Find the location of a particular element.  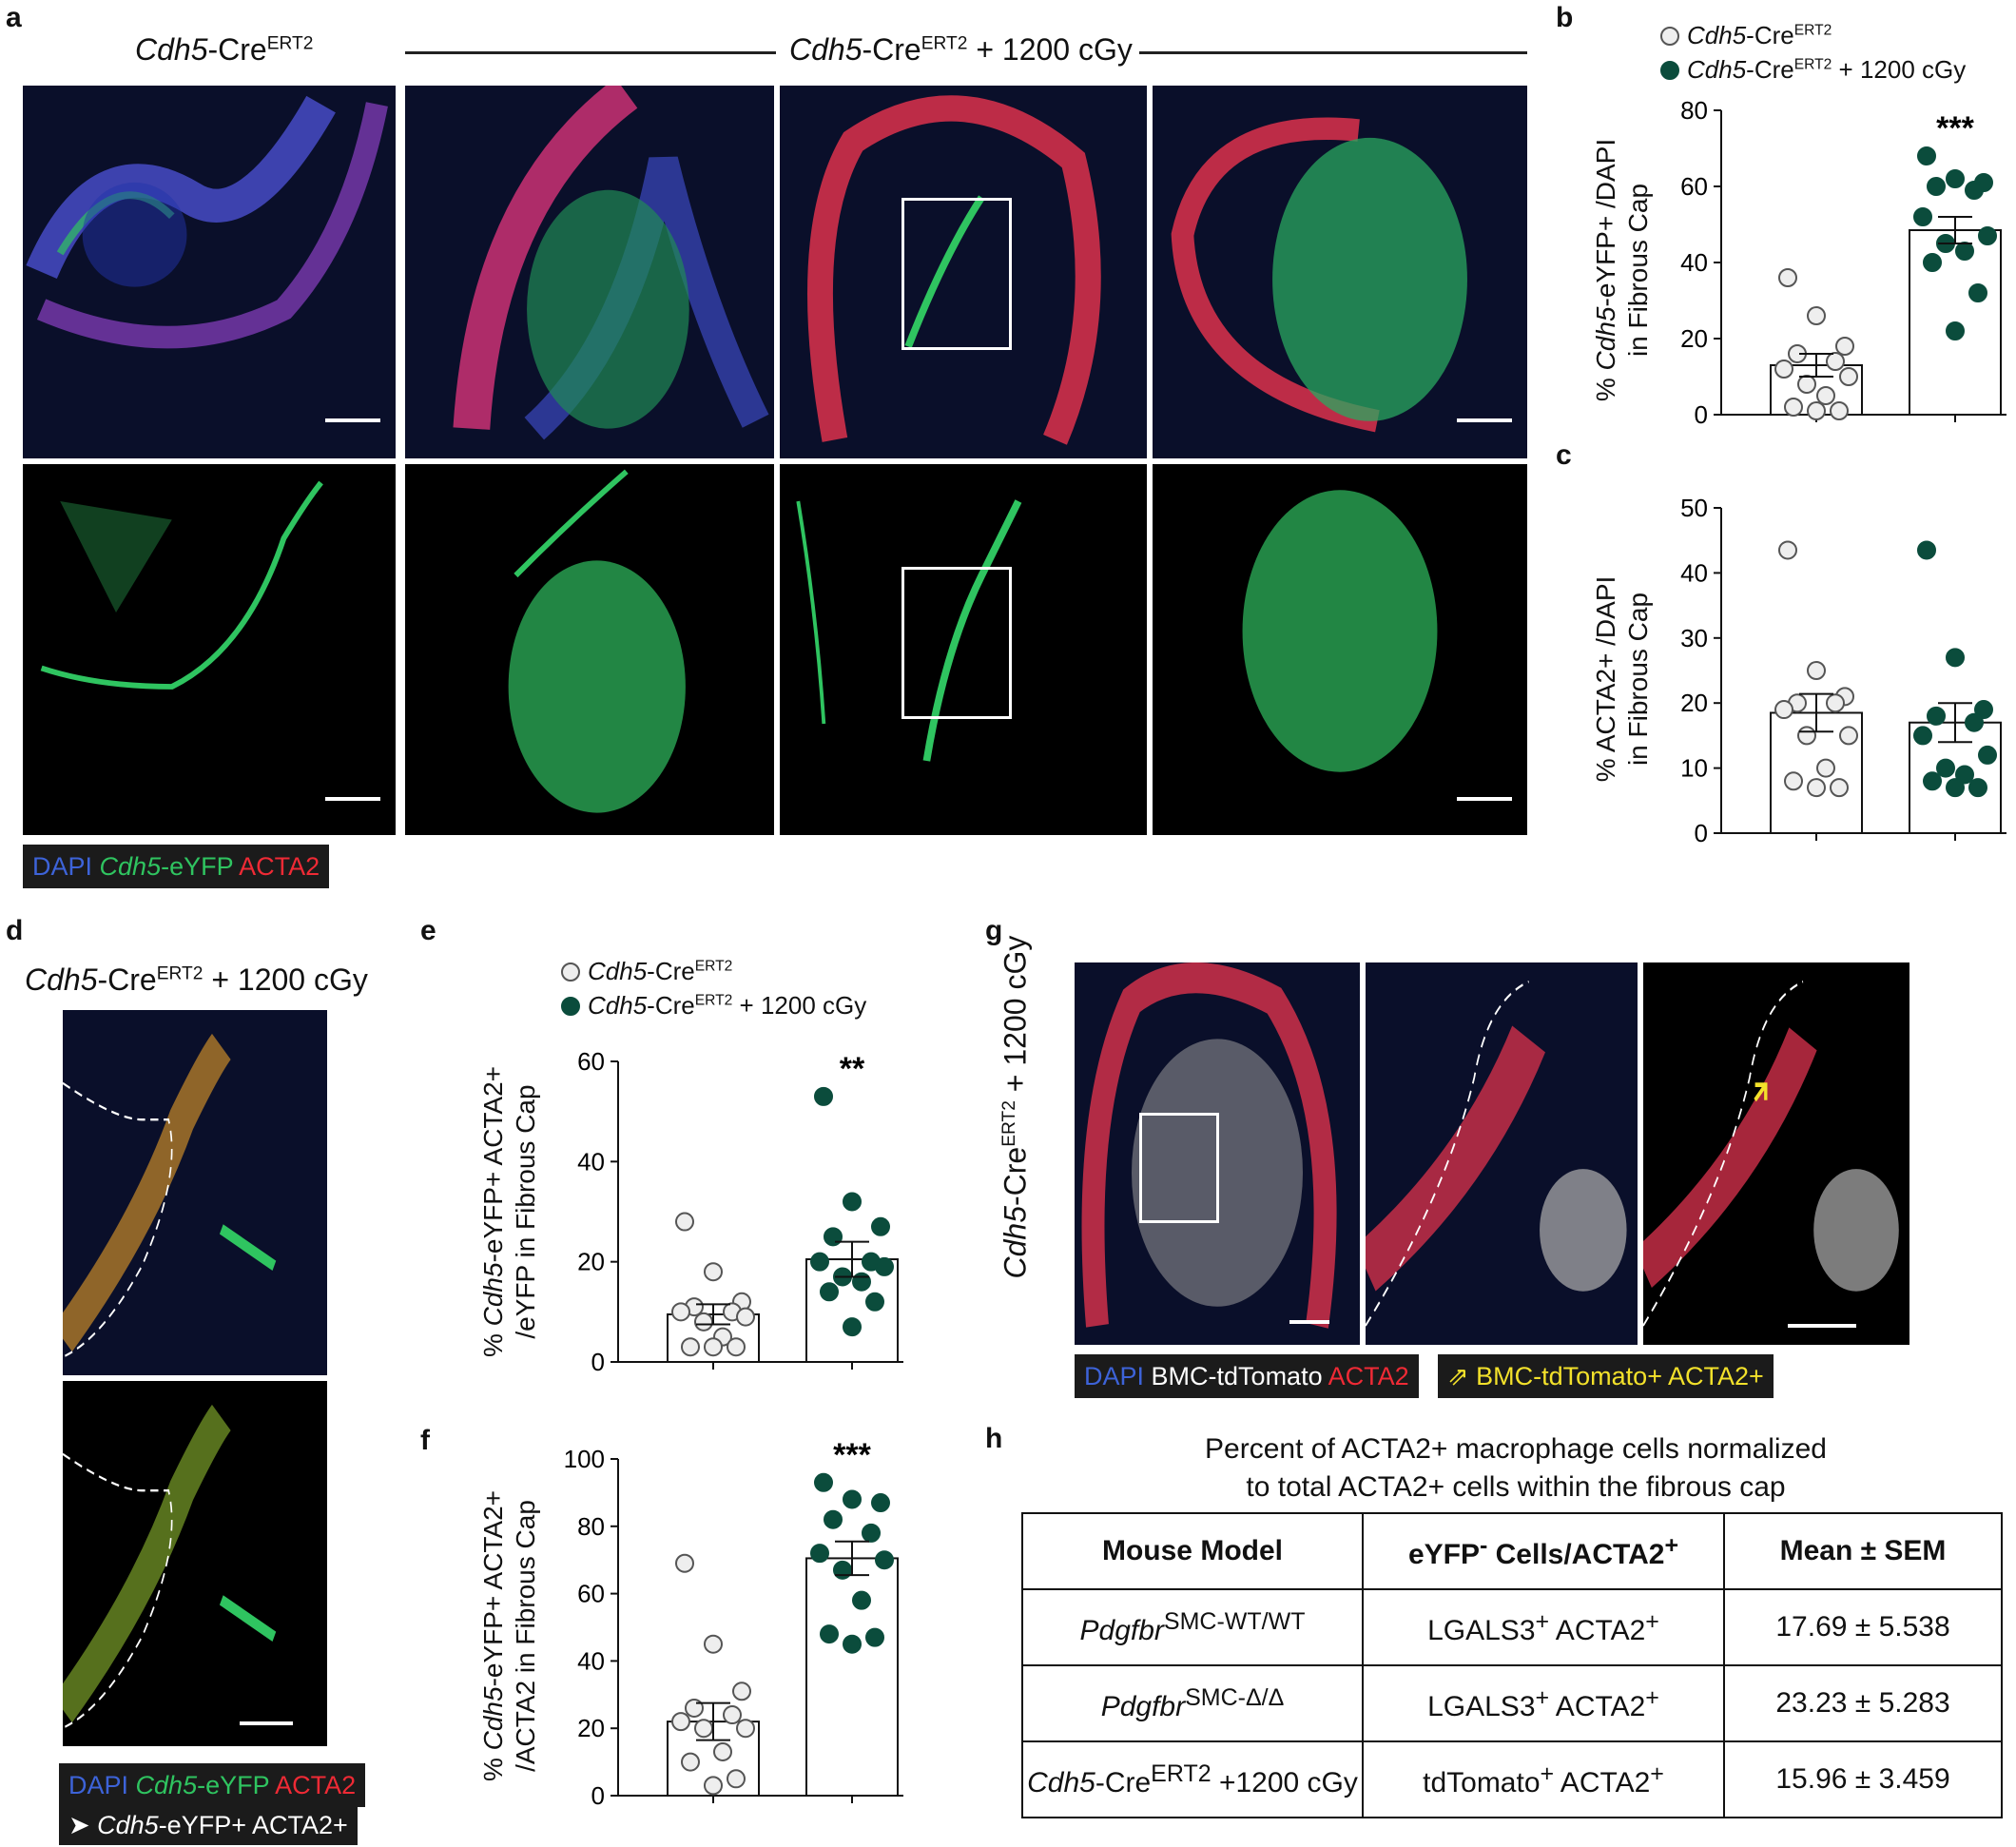

cell-model: PdgfbrSMC-WT/WT is located at coordinates (1192, 1627).